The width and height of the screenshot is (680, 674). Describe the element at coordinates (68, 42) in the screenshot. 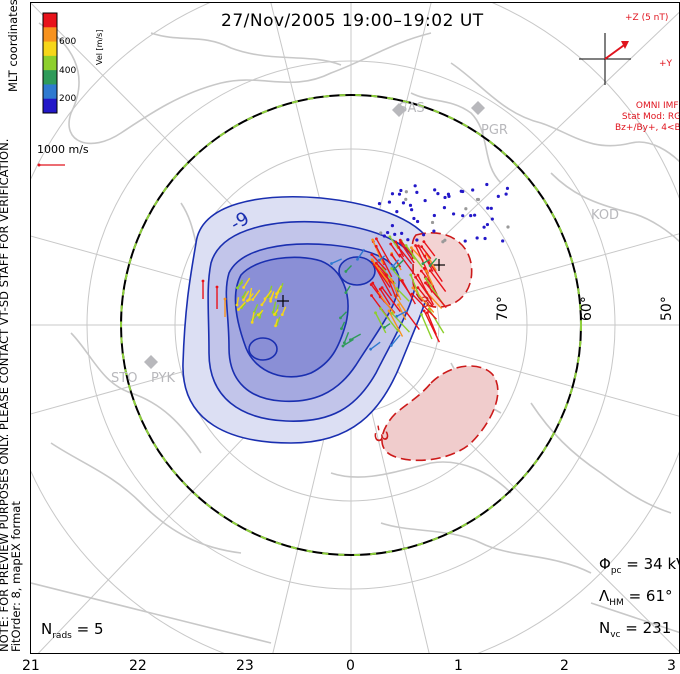

I see `colorbar-tick-600: 600` at that location.